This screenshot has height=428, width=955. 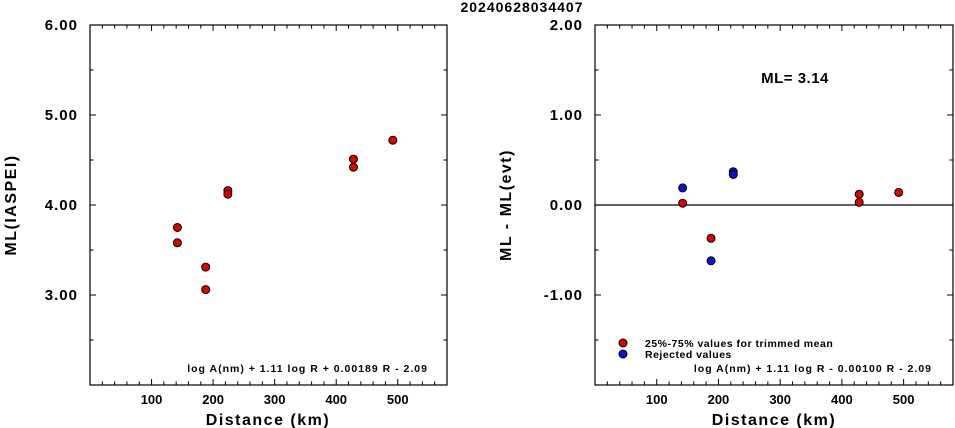 What do you see at coordinates (842, 399) in the screenshot?
I see `right-xtick-label: 400` at bounding box center [842, 399].